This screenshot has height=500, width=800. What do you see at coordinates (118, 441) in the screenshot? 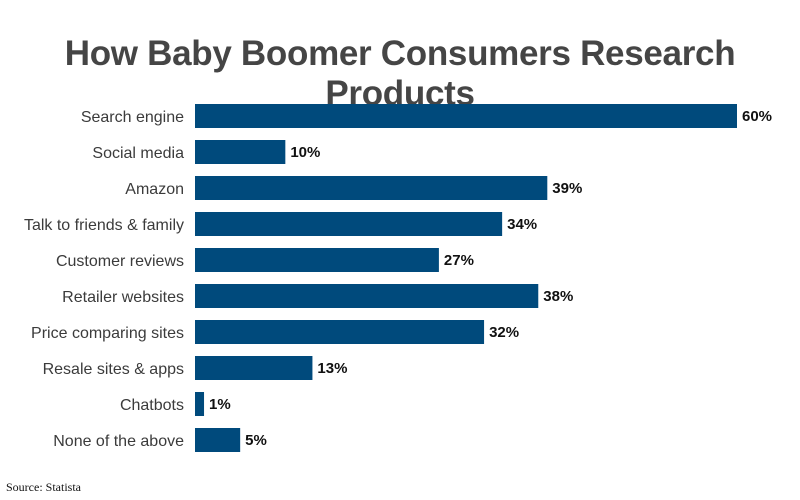
I see `category-label: None of the above` at bounding box center [118, 441].